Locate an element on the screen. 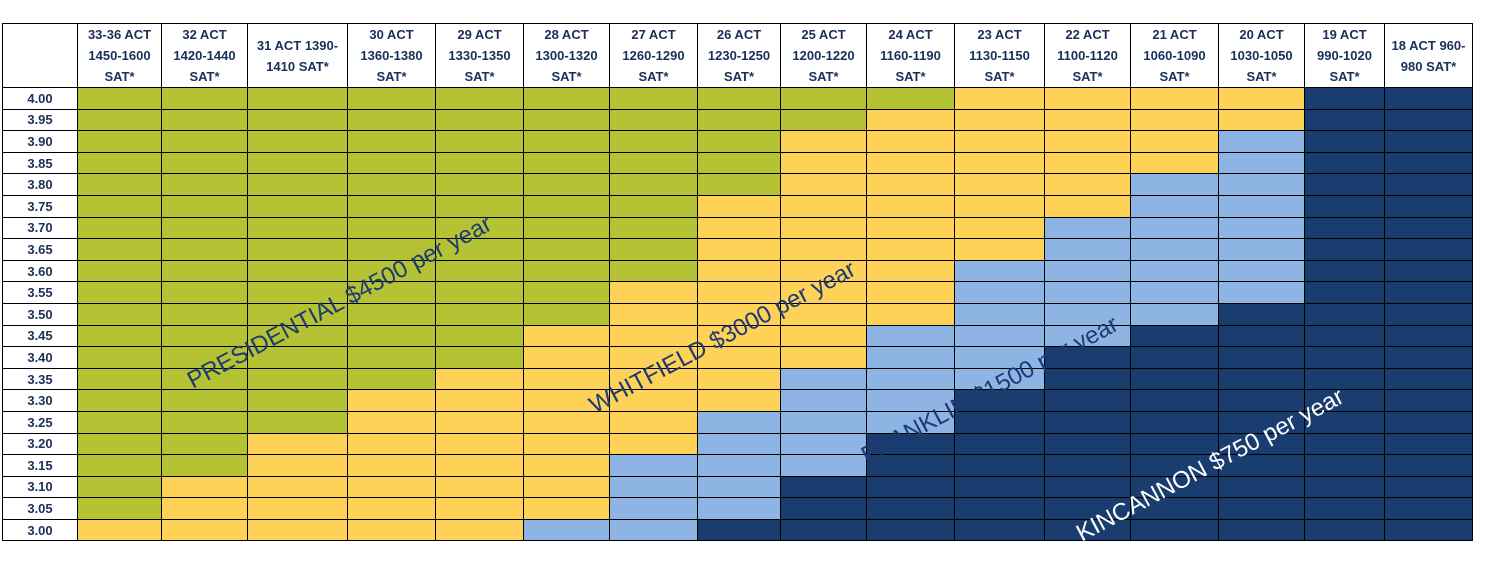 This screenshot has width=1500, height=570. row-header: 3.30 is located at coordinates (40, 400).